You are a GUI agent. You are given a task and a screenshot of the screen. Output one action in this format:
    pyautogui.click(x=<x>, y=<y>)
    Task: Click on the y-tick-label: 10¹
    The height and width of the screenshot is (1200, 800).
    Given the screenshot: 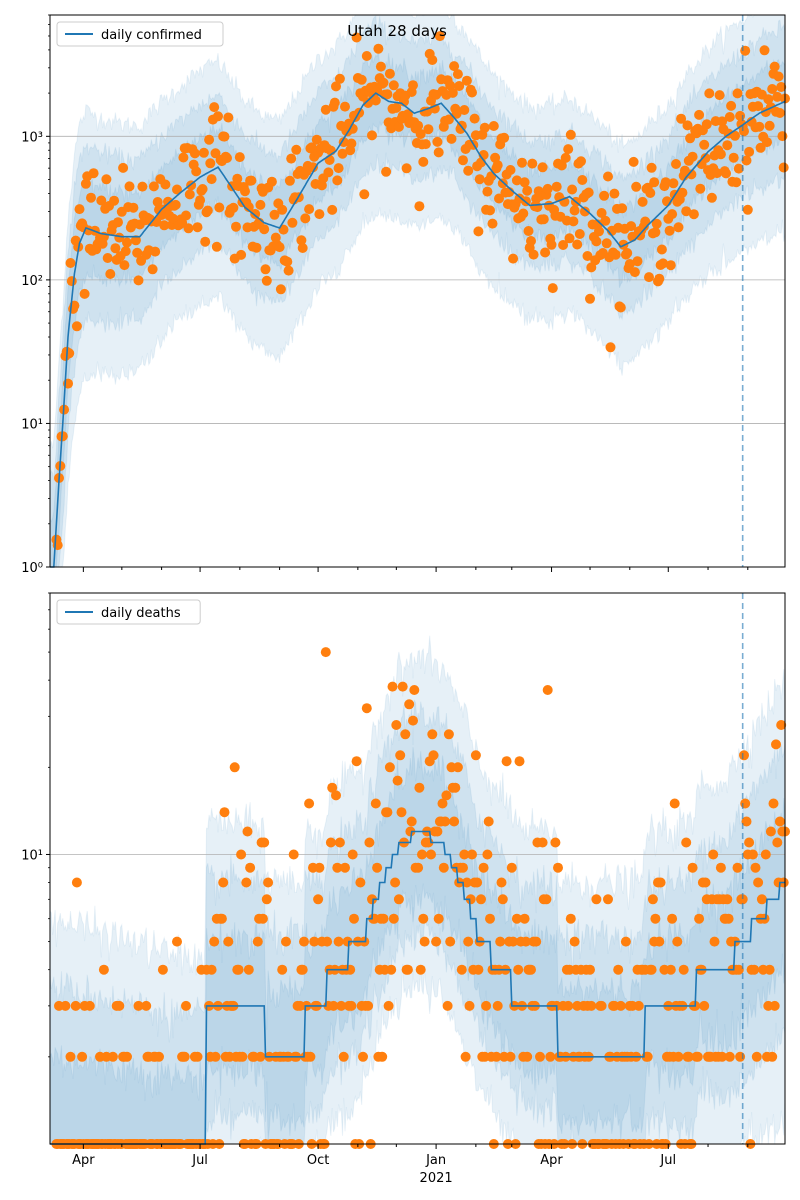 What is the action you would take?
    pyautogui.click(x=32, y=424)
    